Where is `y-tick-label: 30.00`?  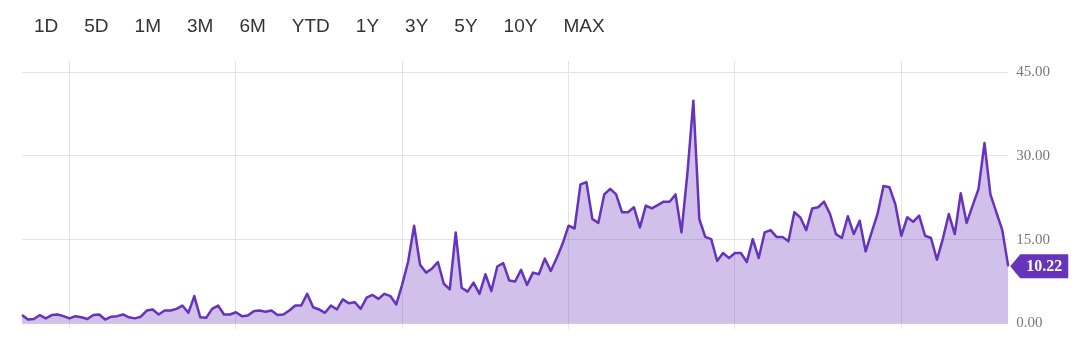 y-tick-label: 30.00 is located at coordinates (1033, 154).